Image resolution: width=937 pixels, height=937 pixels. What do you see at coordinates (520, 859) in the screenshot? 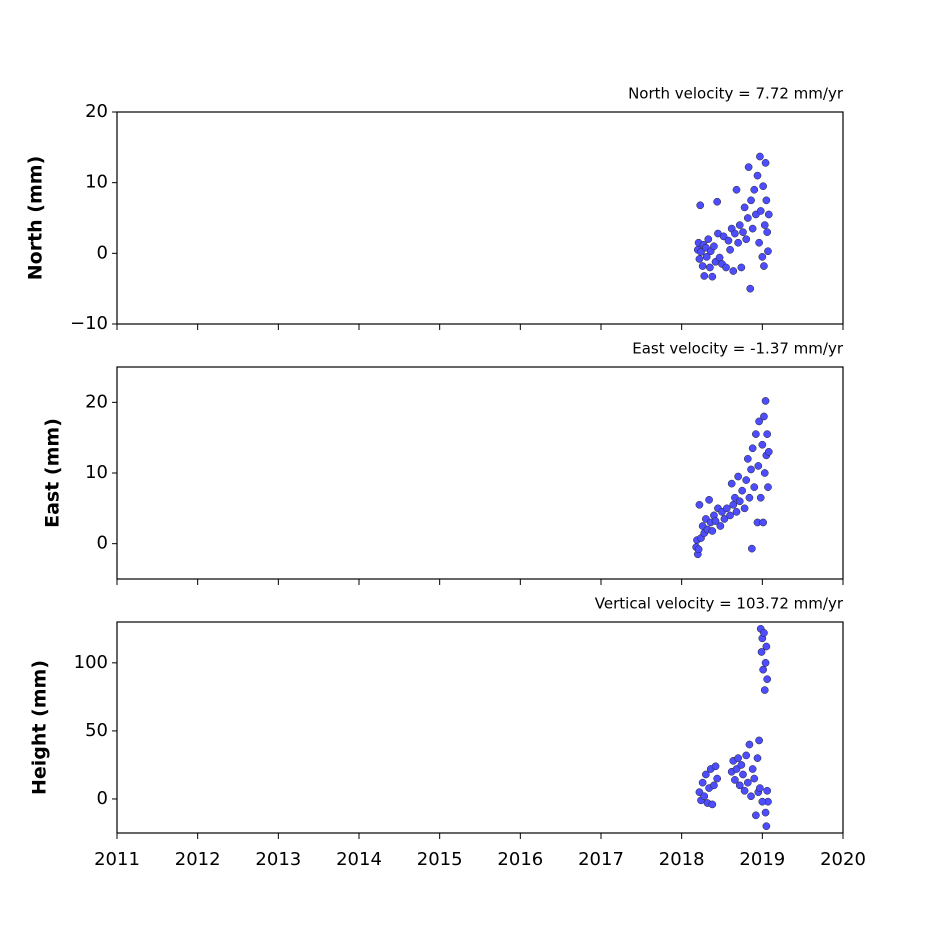
I see `x-tick-label: 2016` at bounding box center [520, 859].